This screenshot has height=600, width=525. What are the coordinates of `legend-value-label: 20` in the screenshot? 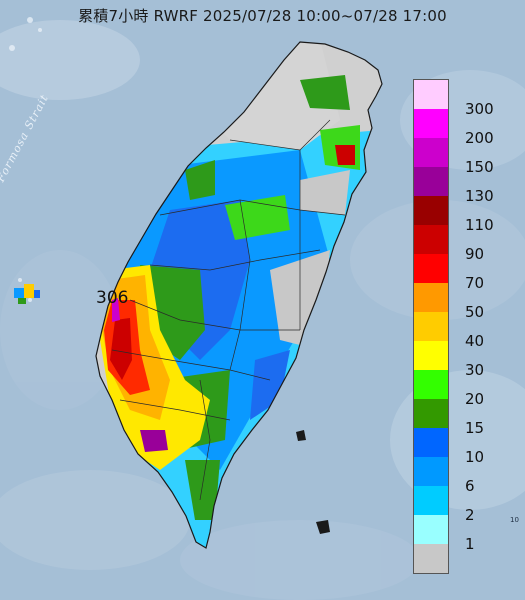 It's located at (475, 399).